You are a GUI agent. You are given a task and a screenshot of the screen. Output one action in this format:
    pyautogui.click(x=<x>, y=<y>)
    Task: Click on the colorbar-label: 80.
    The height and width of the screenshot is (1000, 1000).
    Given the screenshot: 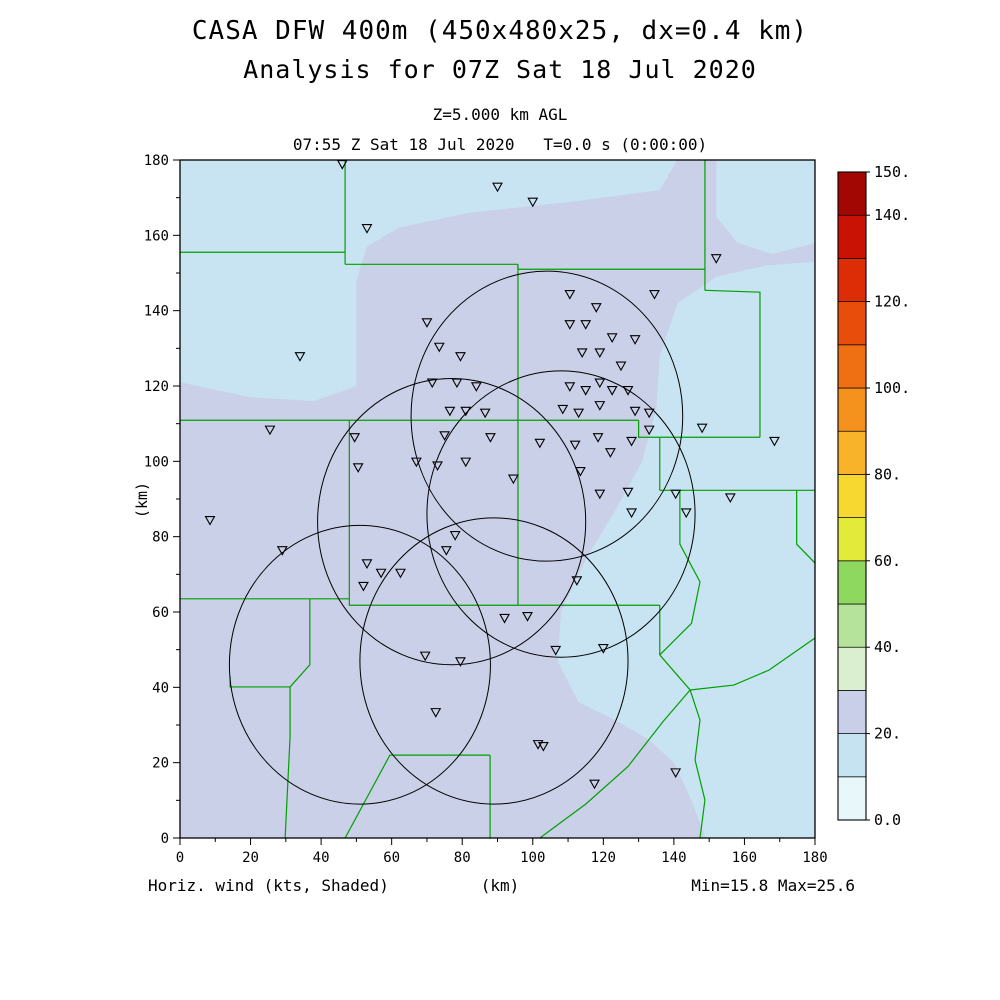 What is the action you would take?
    pyautogui.click(x=887, y=474)
    